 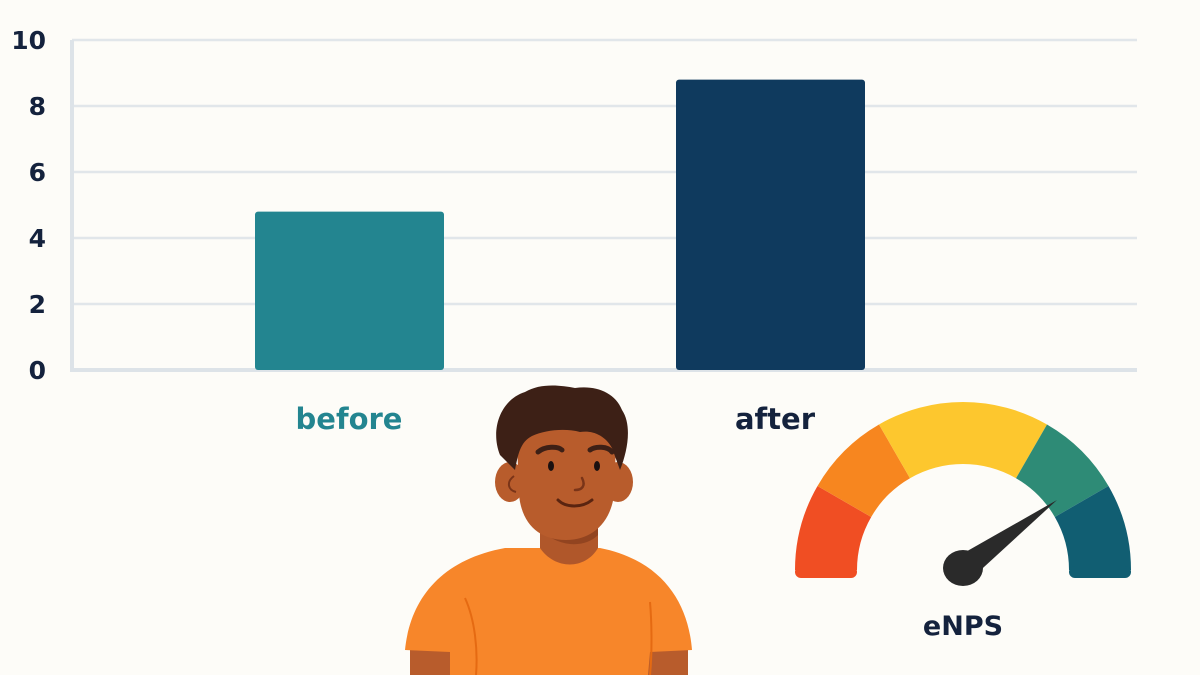 What do you see at coordinates (963, 440) in the screenshot?
I see `gauge-segment-neutral` at bounding box center [963, 440].